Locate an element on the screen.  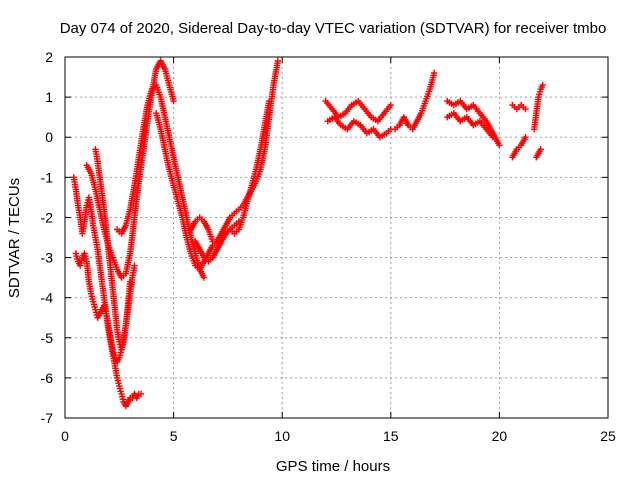
series-tmbo-sat-o is located at coordinates (519, 147).